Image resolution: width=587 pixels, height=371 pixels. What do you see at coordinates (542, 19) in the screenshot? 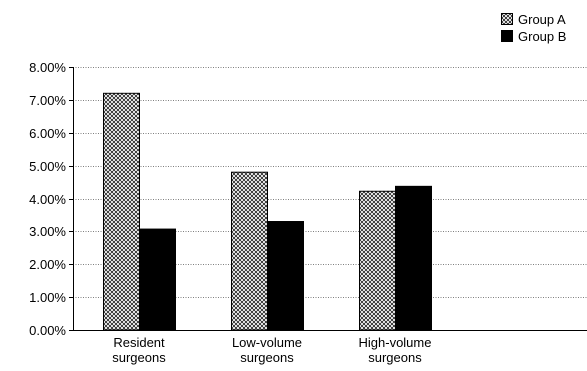
I see `legend-label-group-a: Group A` at bounding box center [542, 19].